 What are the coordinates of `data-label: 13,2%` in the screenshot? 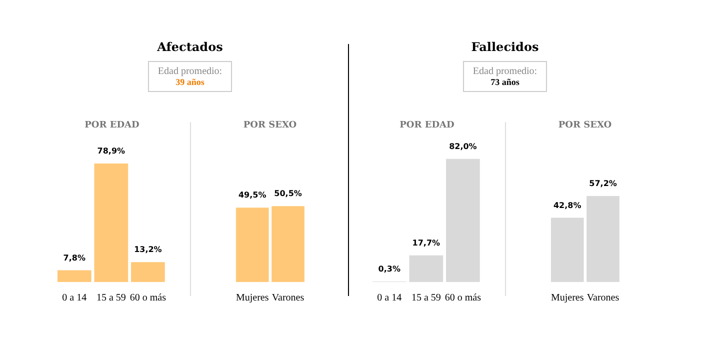 It's located at (148, 249).